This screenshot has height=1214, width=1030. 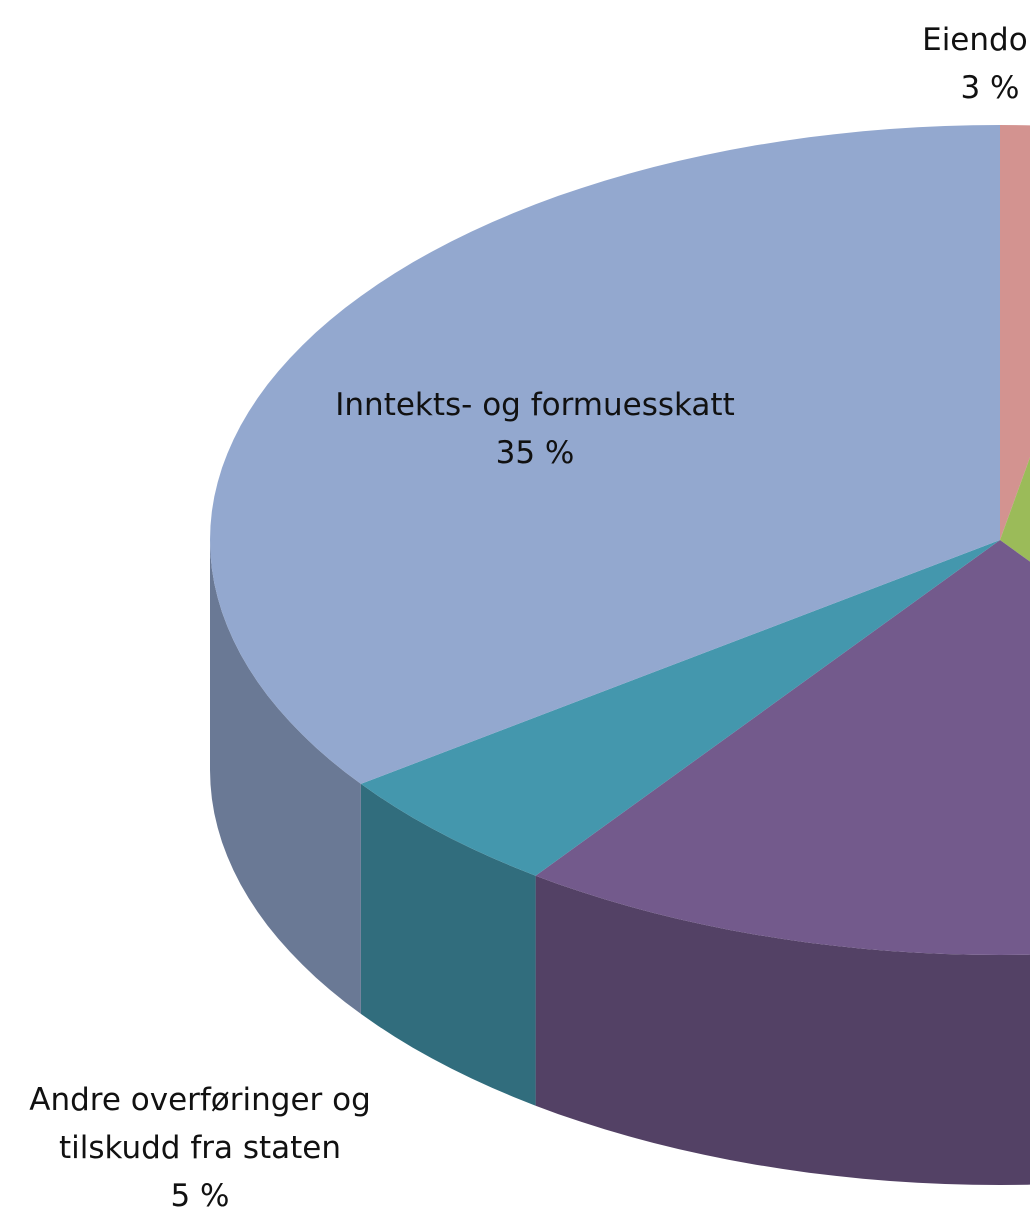 I want to click on category-label: Inntekts- og formuesskatt, so click(x=535, y=405).